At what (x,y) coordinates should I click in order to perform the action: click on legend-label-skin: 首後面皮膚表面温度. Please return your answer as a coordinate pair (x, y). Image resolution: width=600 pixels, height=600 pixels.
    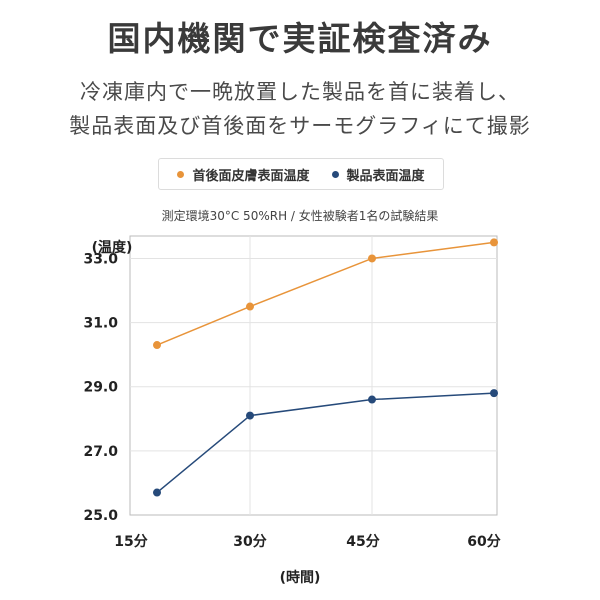
    Looking at the image, I should click on (251, 176).